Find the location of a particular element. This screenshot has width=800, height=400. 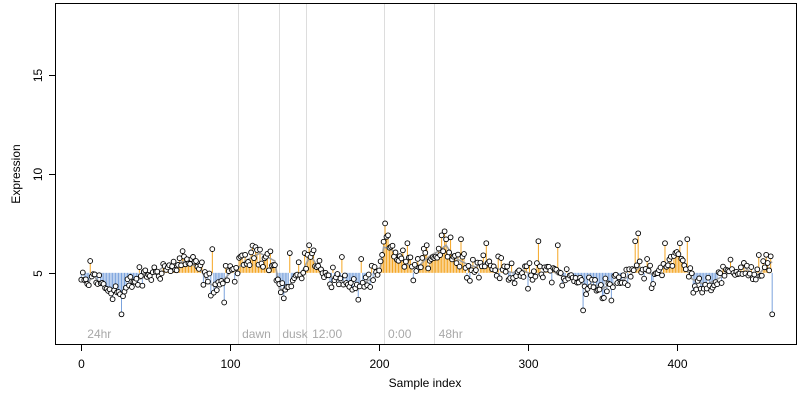

y-tick-label: 10 is located at coordinates (38, 175).